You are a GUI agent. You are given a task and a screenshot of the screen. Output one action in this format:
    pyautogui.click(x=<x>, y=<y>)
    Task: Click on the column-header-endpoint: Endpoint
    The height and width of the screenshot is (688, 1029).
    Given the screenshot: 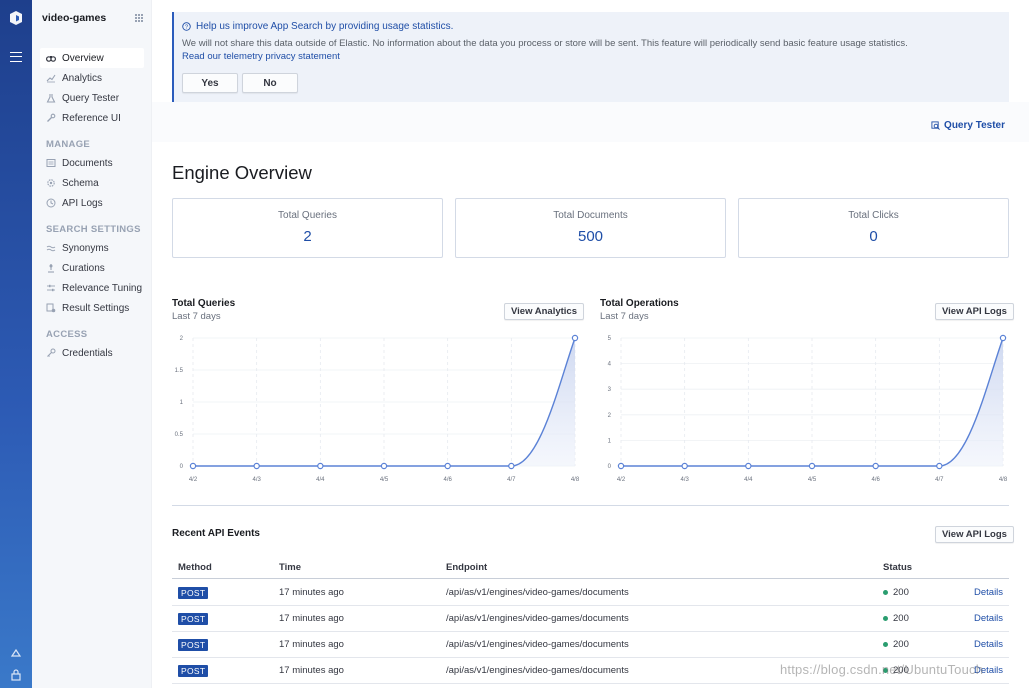 What is the action you would take?
    pyautogui.click(x=467, y=567)
    